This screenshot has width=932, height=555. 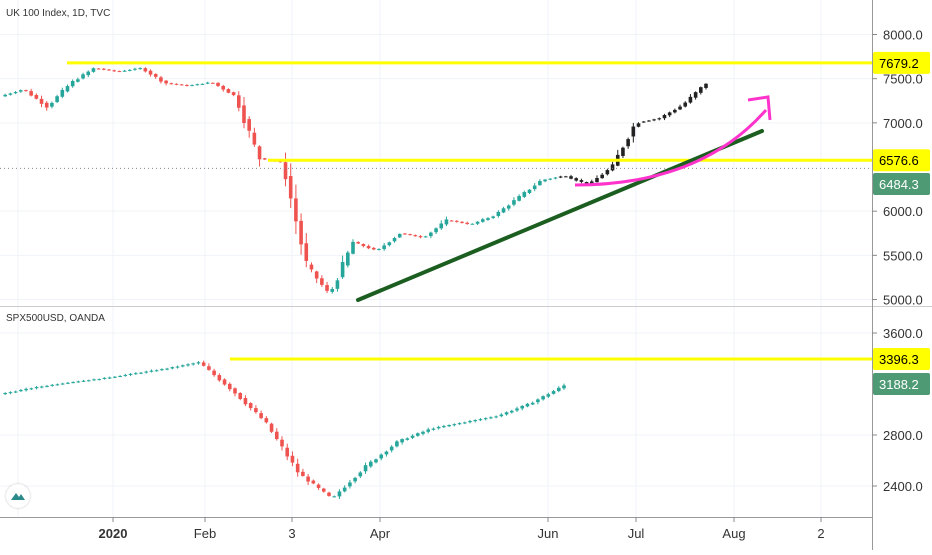 What do you see at coordinates (548, 533) in the screenshot?
I see `time-tick-label-4: Jun` at bounding box center [548, 533].